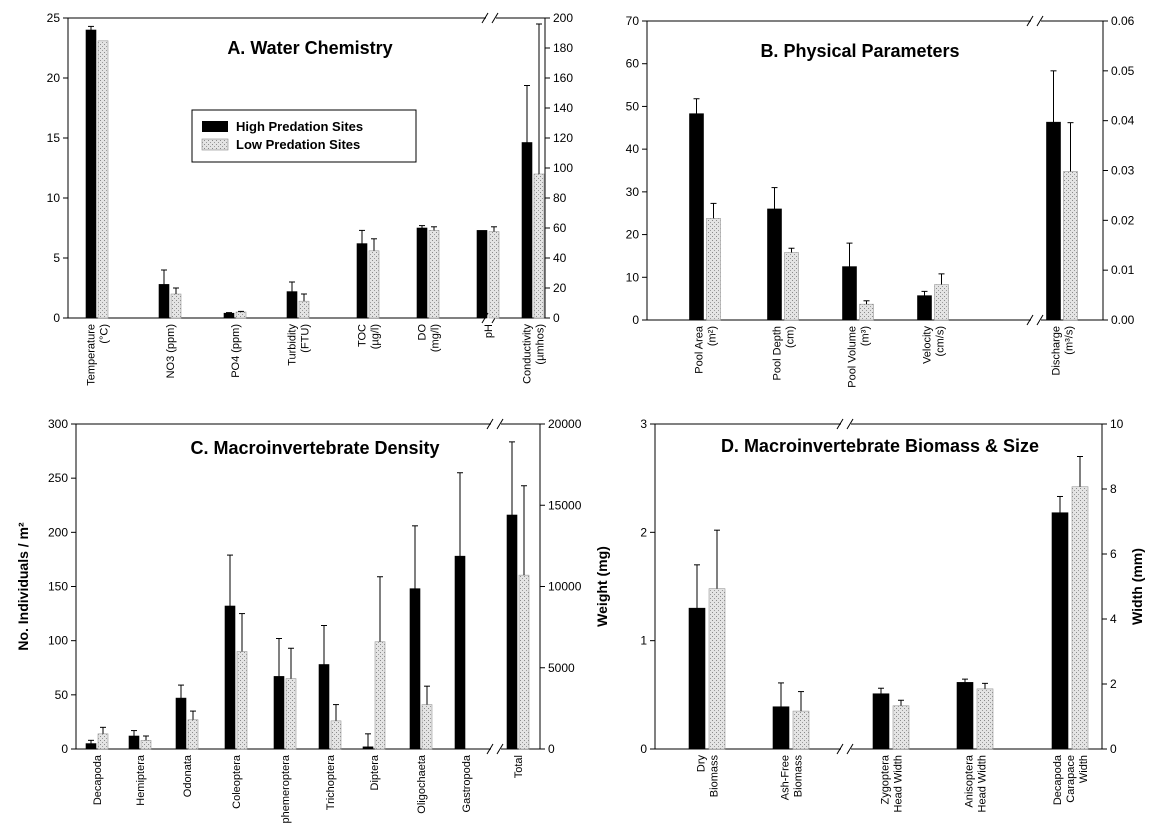  I want to click on category-label: TOC, so click(363, 335).